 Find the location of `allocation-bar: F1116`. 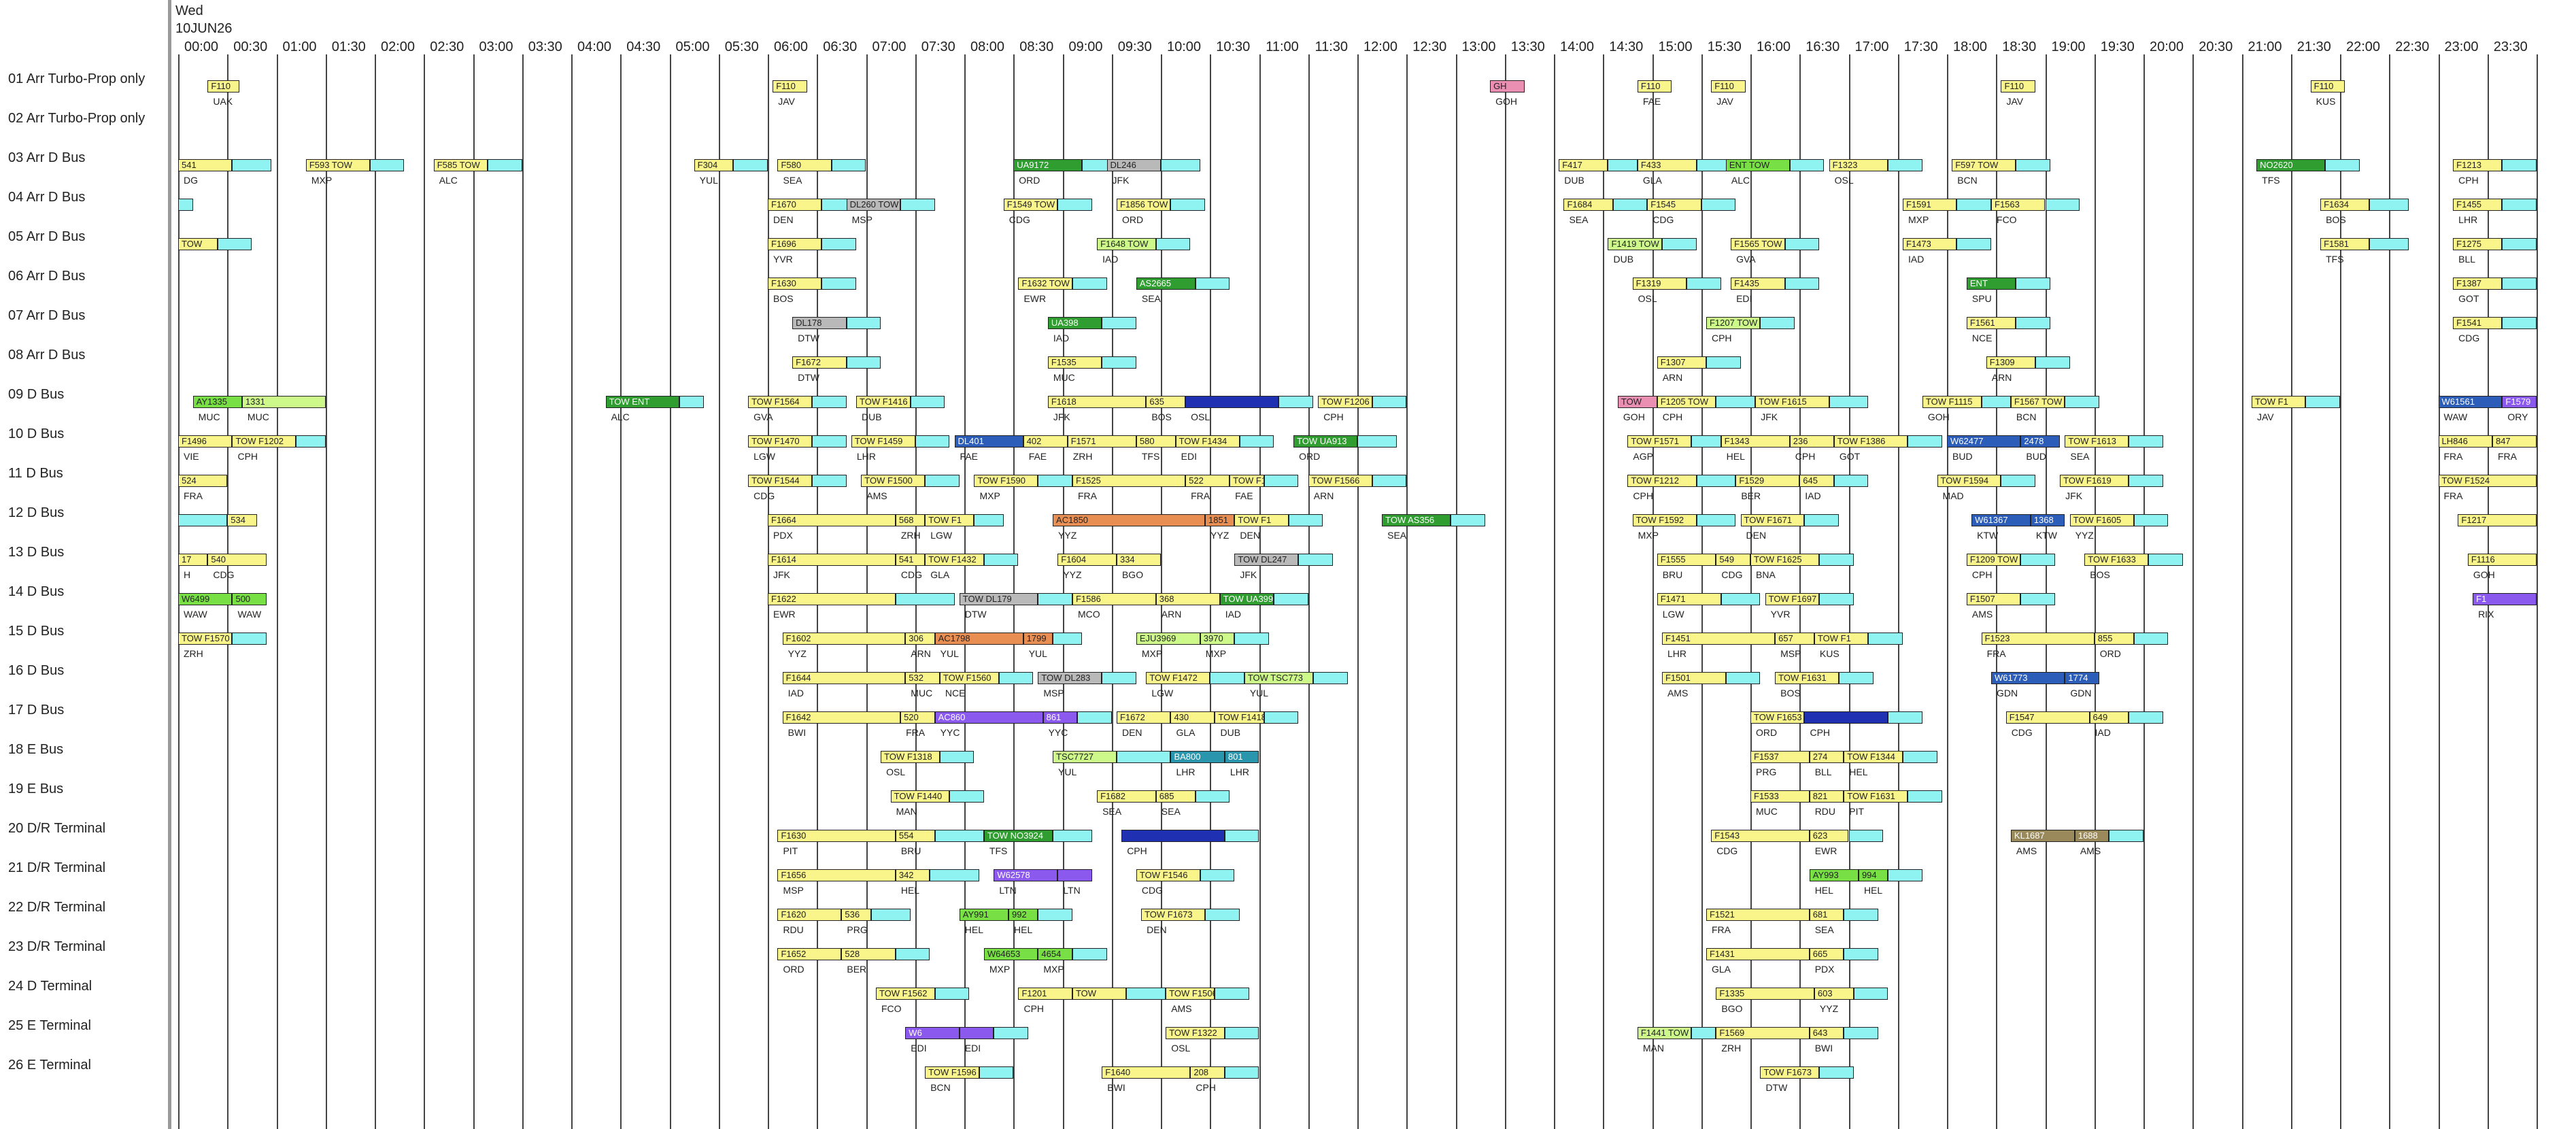

allocation-bar: F1116 is located at coordinates (2502, 560).